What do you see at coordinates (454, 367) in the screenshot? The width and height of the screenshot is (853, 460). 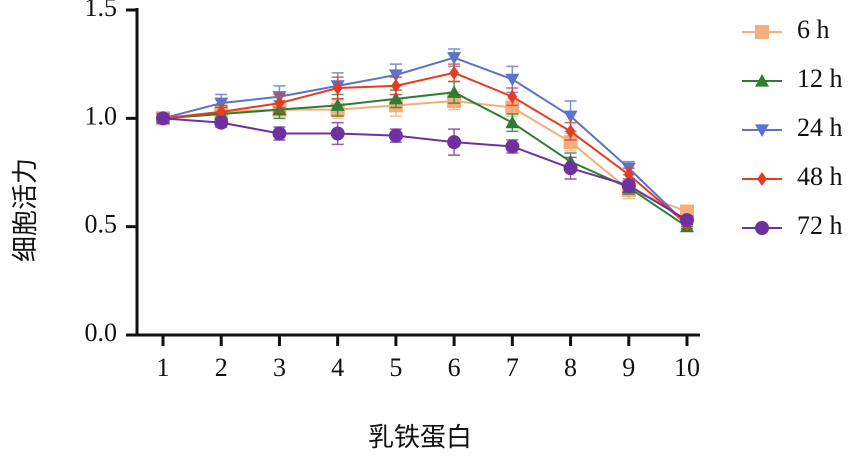 I see `x-tick-label: 6` at bounding box center [454, 367].